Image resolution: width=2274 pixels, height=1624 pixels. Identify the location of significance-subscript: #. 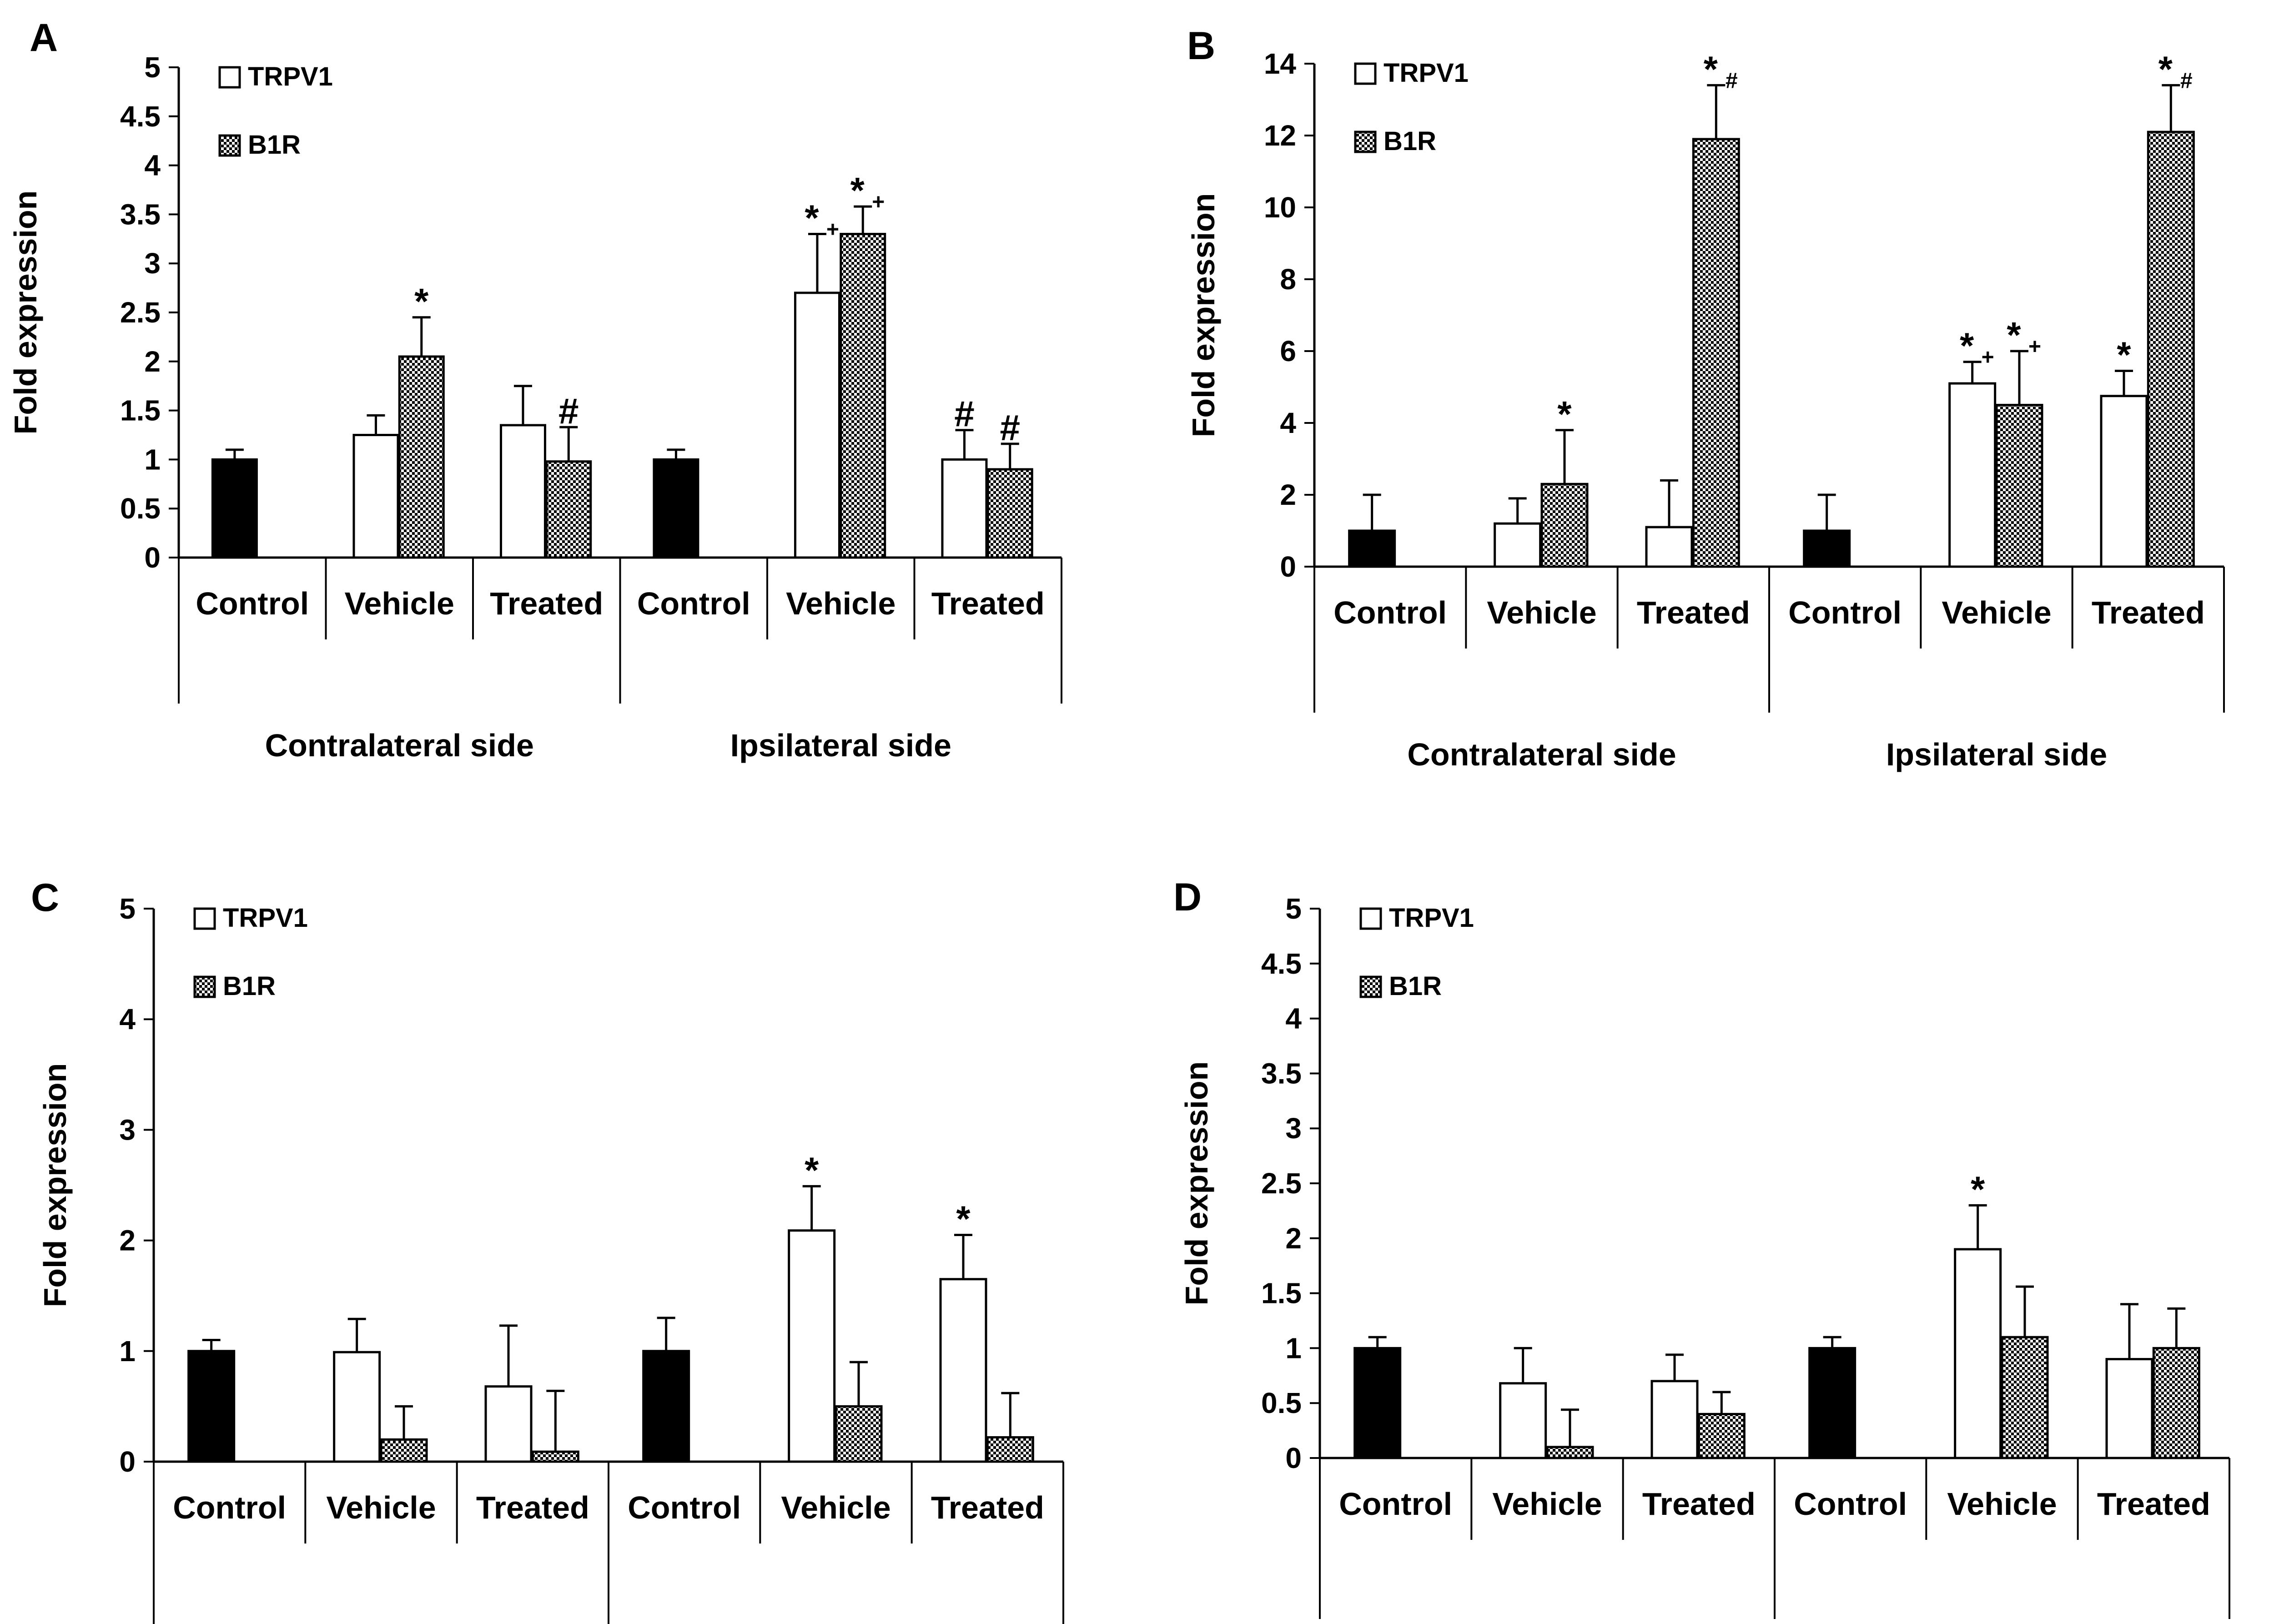
(2186, 81).